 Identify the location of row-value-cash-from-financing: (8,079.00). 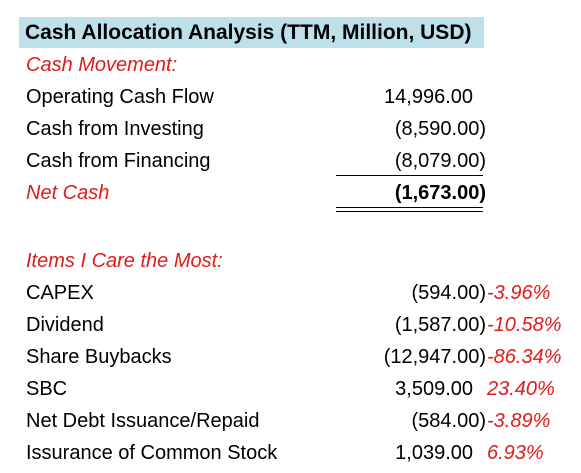
(440, 161).